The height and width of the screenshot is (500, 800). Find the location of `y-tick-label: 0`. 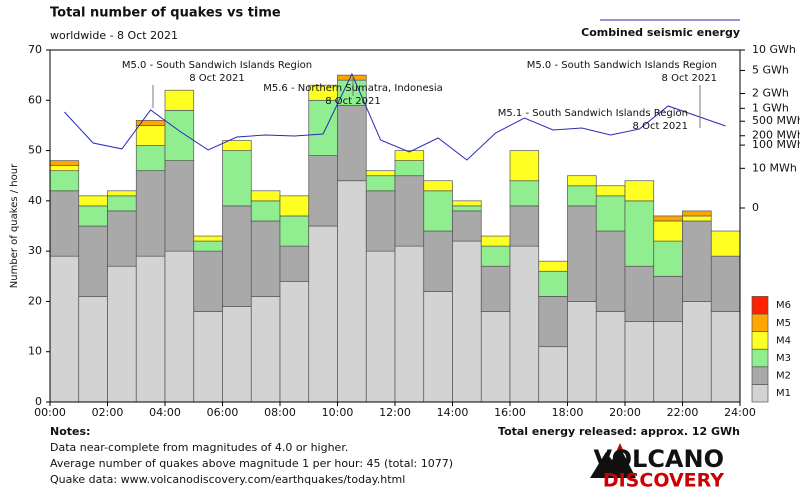

y-tick-label: 0 is located at coordinates (38, 401).